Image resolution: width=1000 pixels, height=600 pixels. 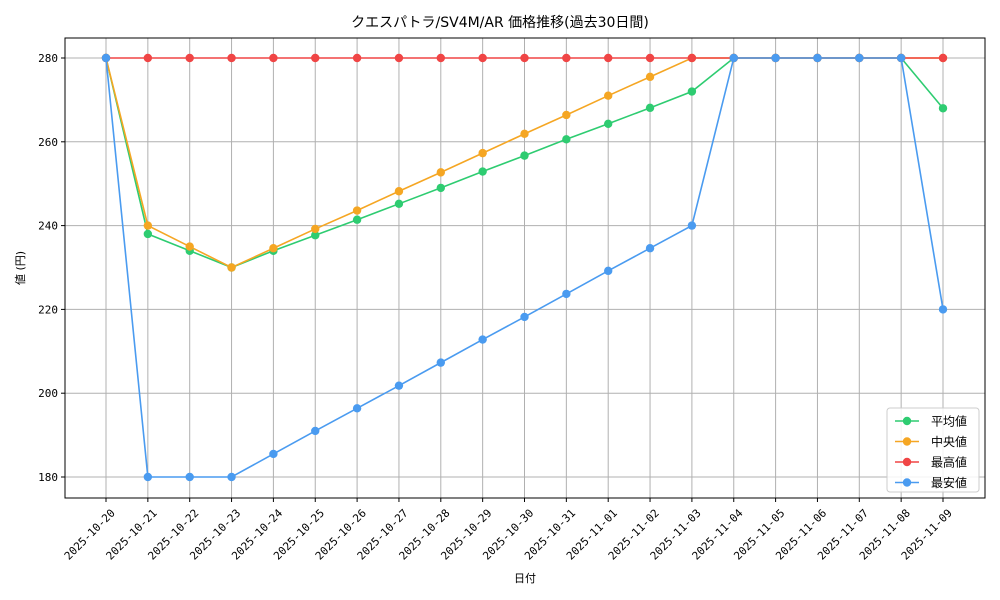 I want to click on legend-label: 平均値, so click(x=949, y=421).